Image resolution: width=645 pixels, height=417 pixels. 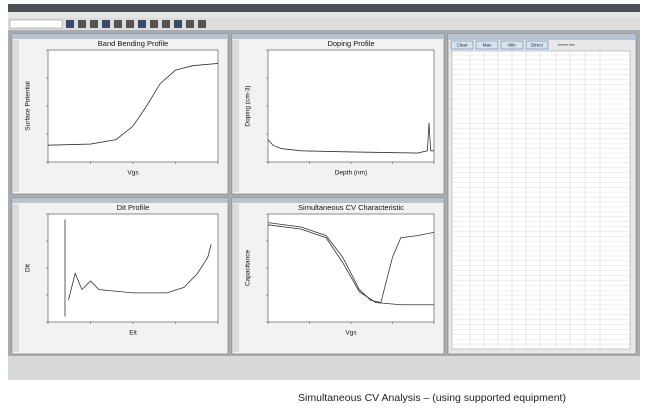 I want to click on button: Max, so click(x=487, y=45).